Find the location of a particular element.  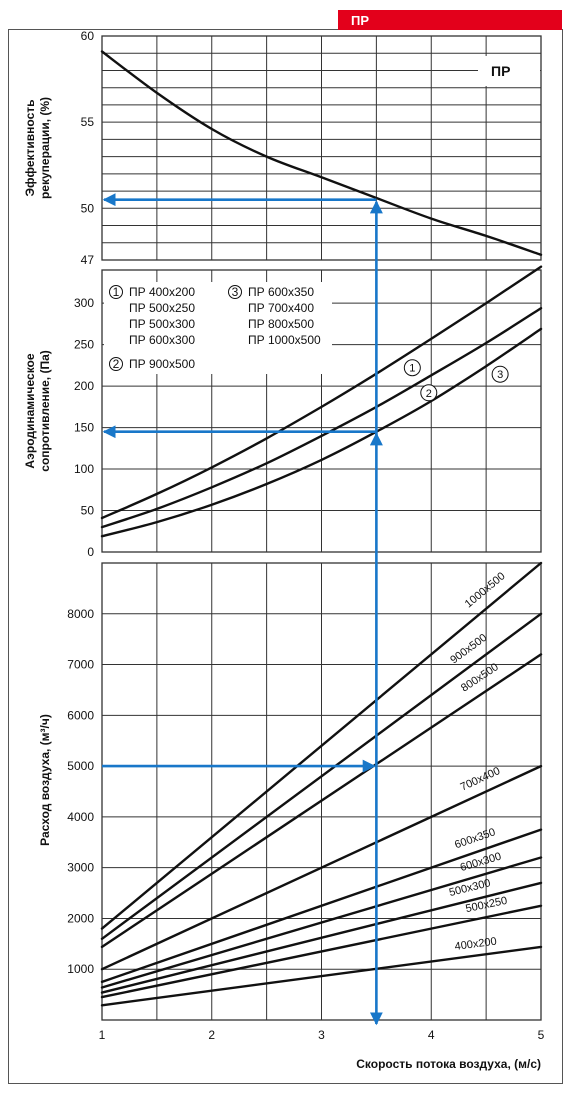

pressure-y-tick: 50 is located at coordinates (88, 511).